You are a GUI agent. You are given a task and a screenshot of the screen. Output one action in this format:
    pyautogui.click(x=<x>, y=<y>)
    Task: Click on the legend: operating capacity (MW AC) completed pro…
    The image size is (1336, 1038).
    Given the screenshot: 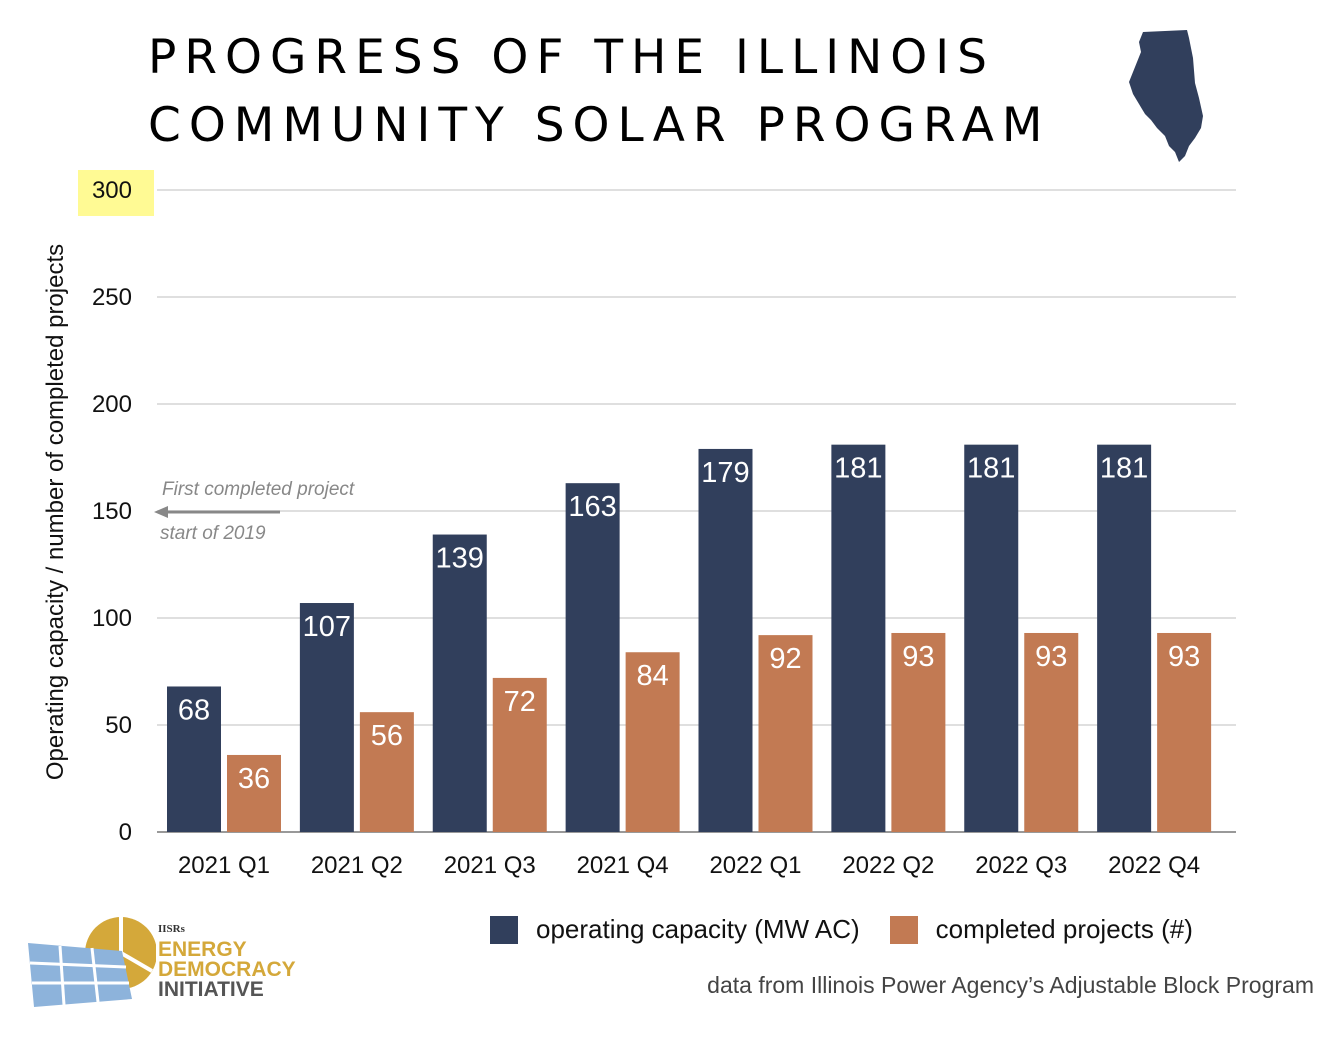 What is the action you would take?
    pyautogui.click(x=856, y=929)
    